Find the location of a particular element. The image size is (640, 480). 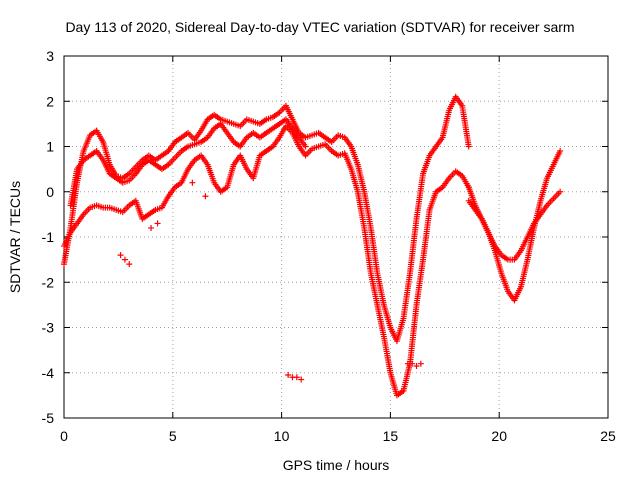

x-tick-label: 10 is located at coordinates (282, 436).